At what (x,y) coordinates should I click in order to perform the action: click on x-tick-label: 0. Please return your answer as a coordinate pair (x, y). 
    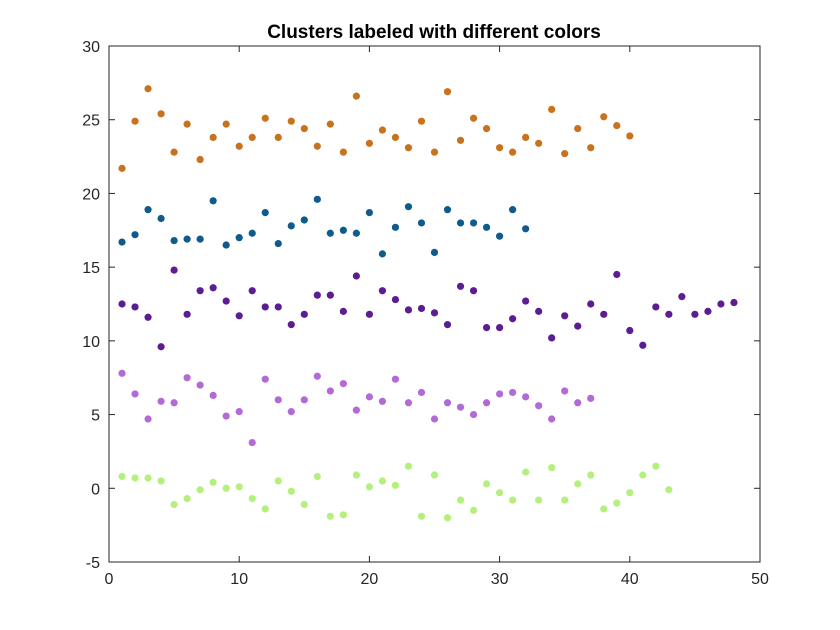
    Looking at the image, I should click on (109, 579).